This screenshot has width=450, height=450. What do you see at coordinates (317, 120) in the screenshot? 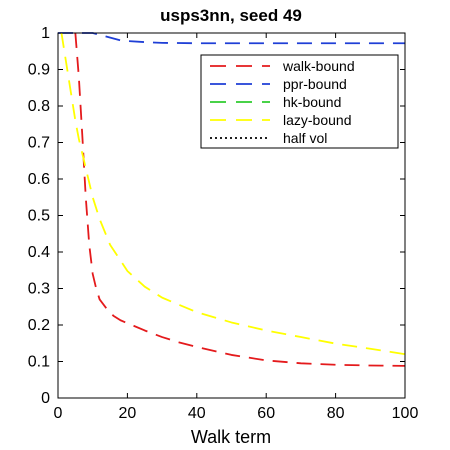
I see `lazy-bound-legend-label: lazy-bound` at bounding box center [317, 120].